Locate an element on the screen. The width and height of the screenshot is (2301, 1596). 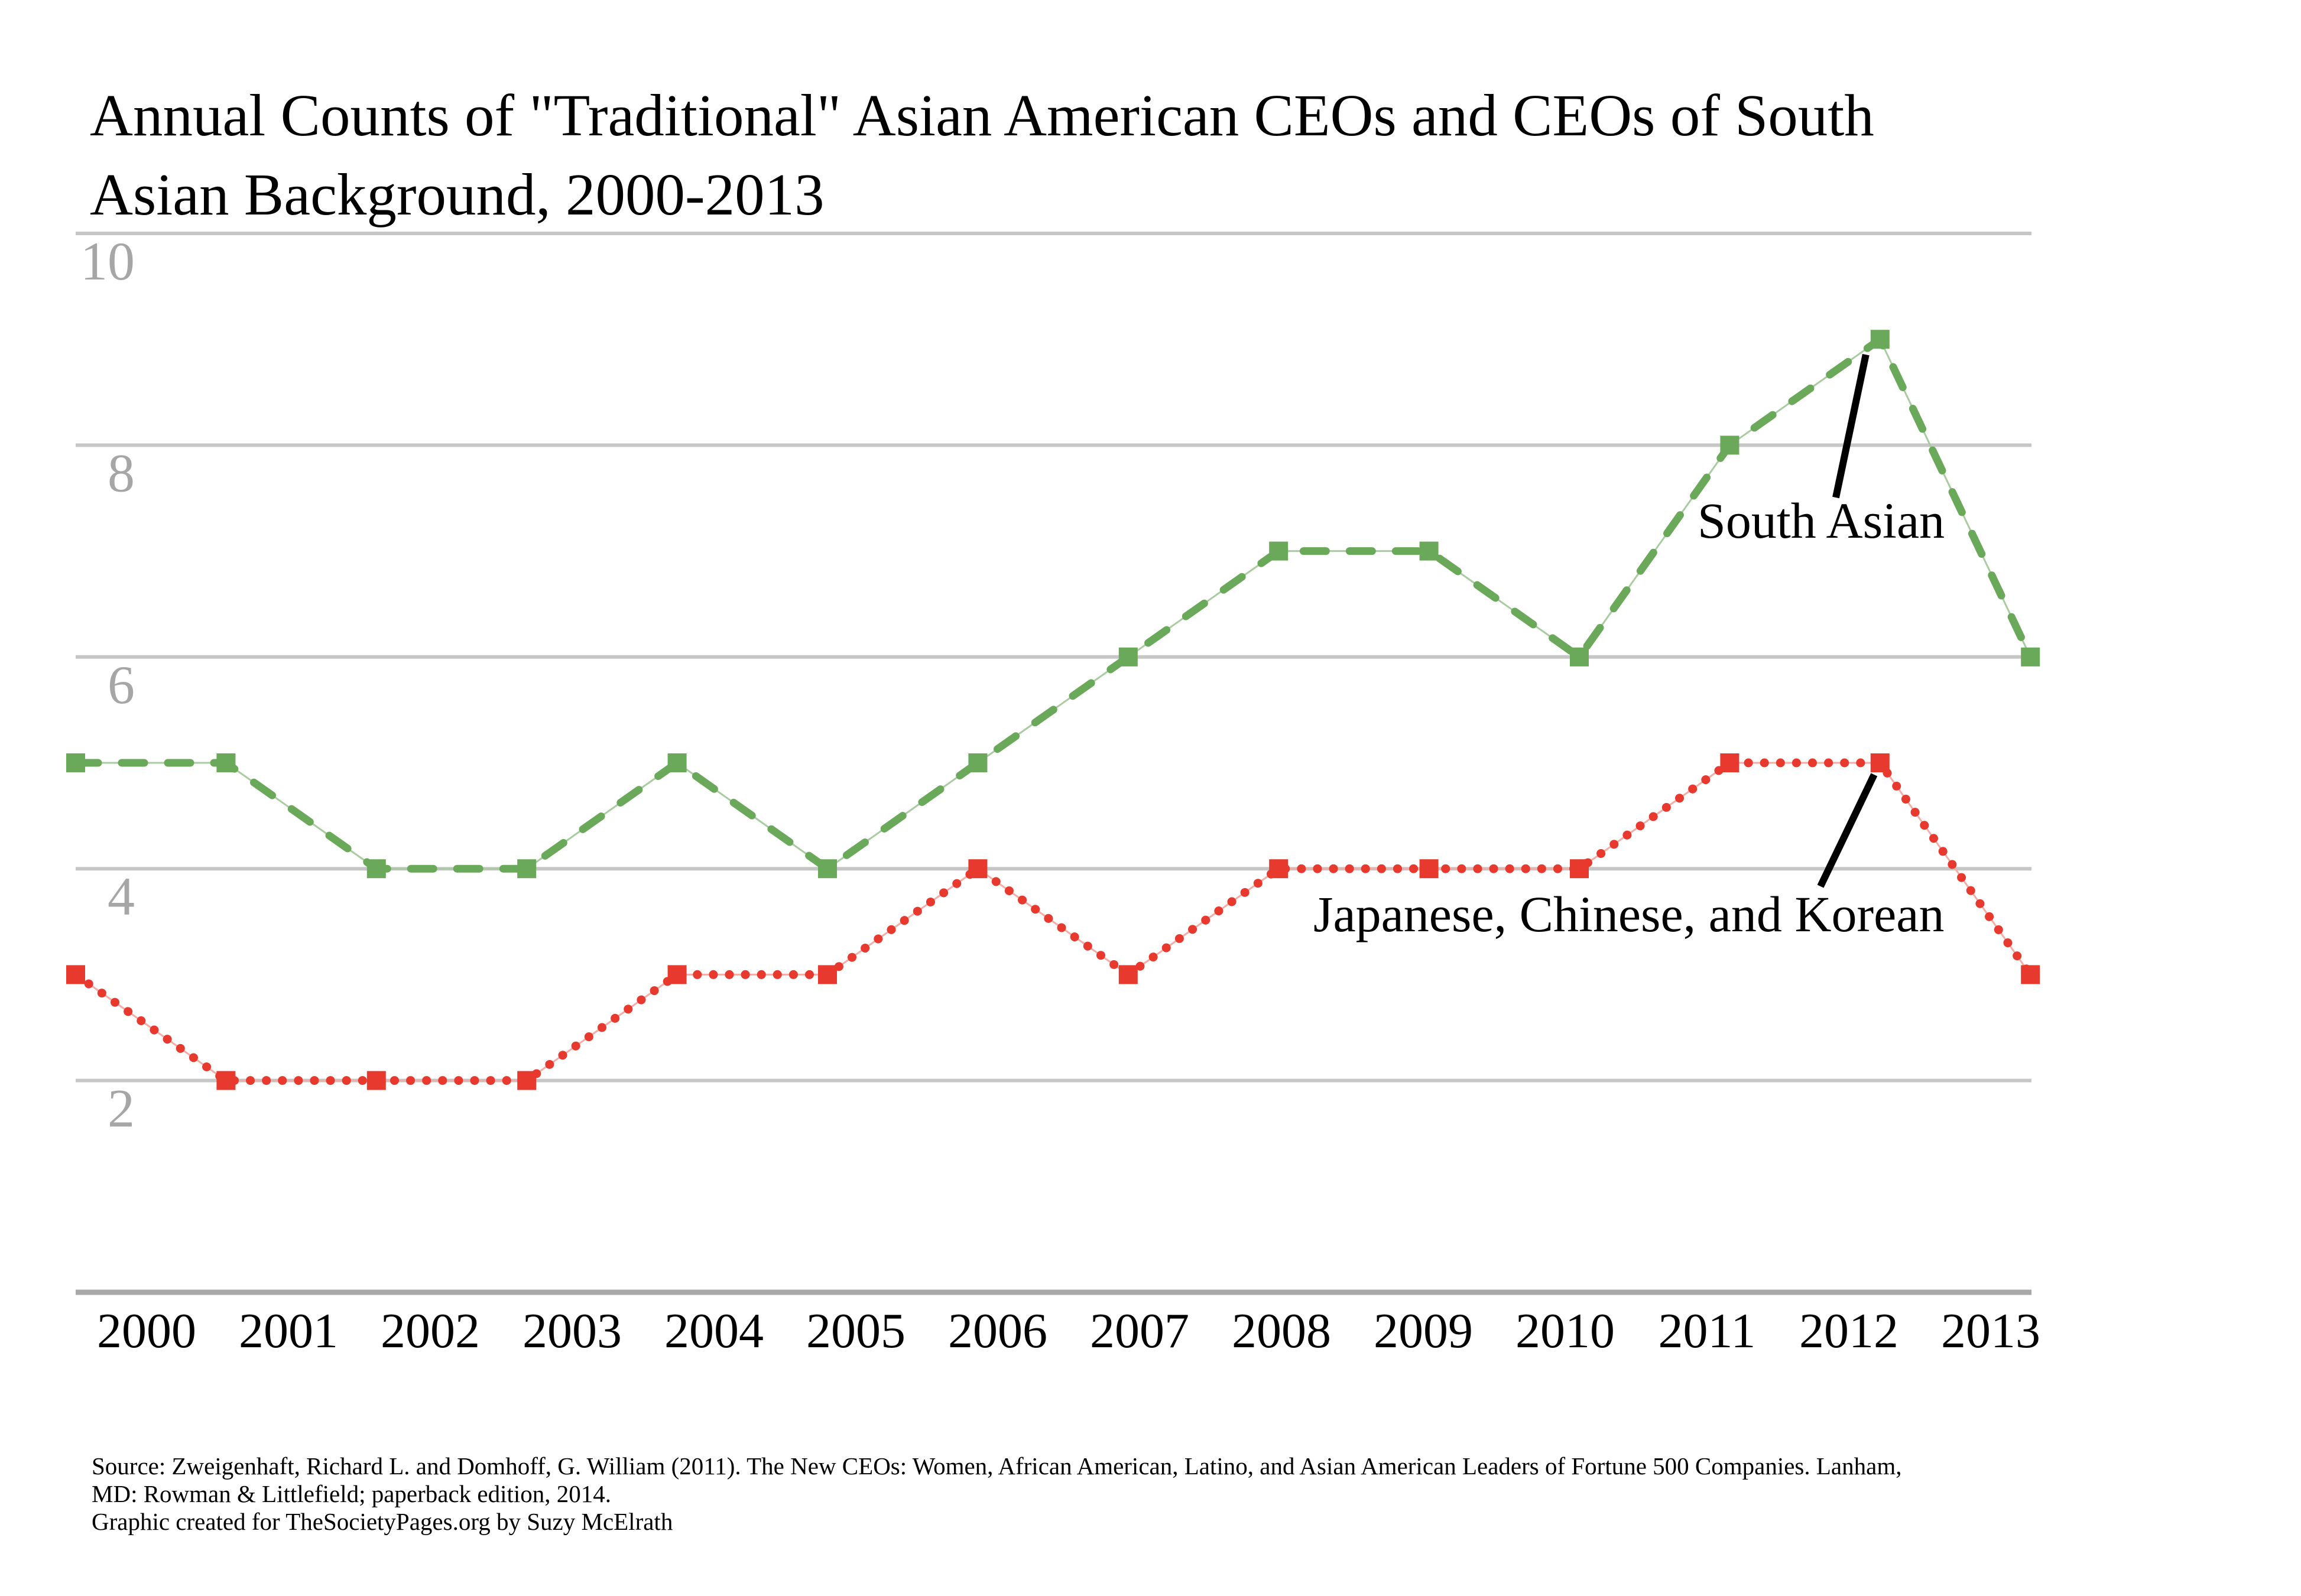
x-axis-tick-label: 2012 is located at coordinates (1848, 1331).